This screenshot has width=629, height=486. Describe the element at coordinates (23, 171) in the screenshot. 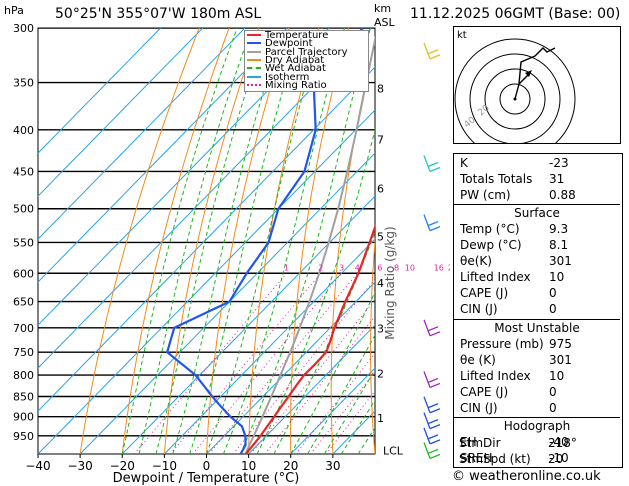

I see `pressure-tick-label: 450` at that location.